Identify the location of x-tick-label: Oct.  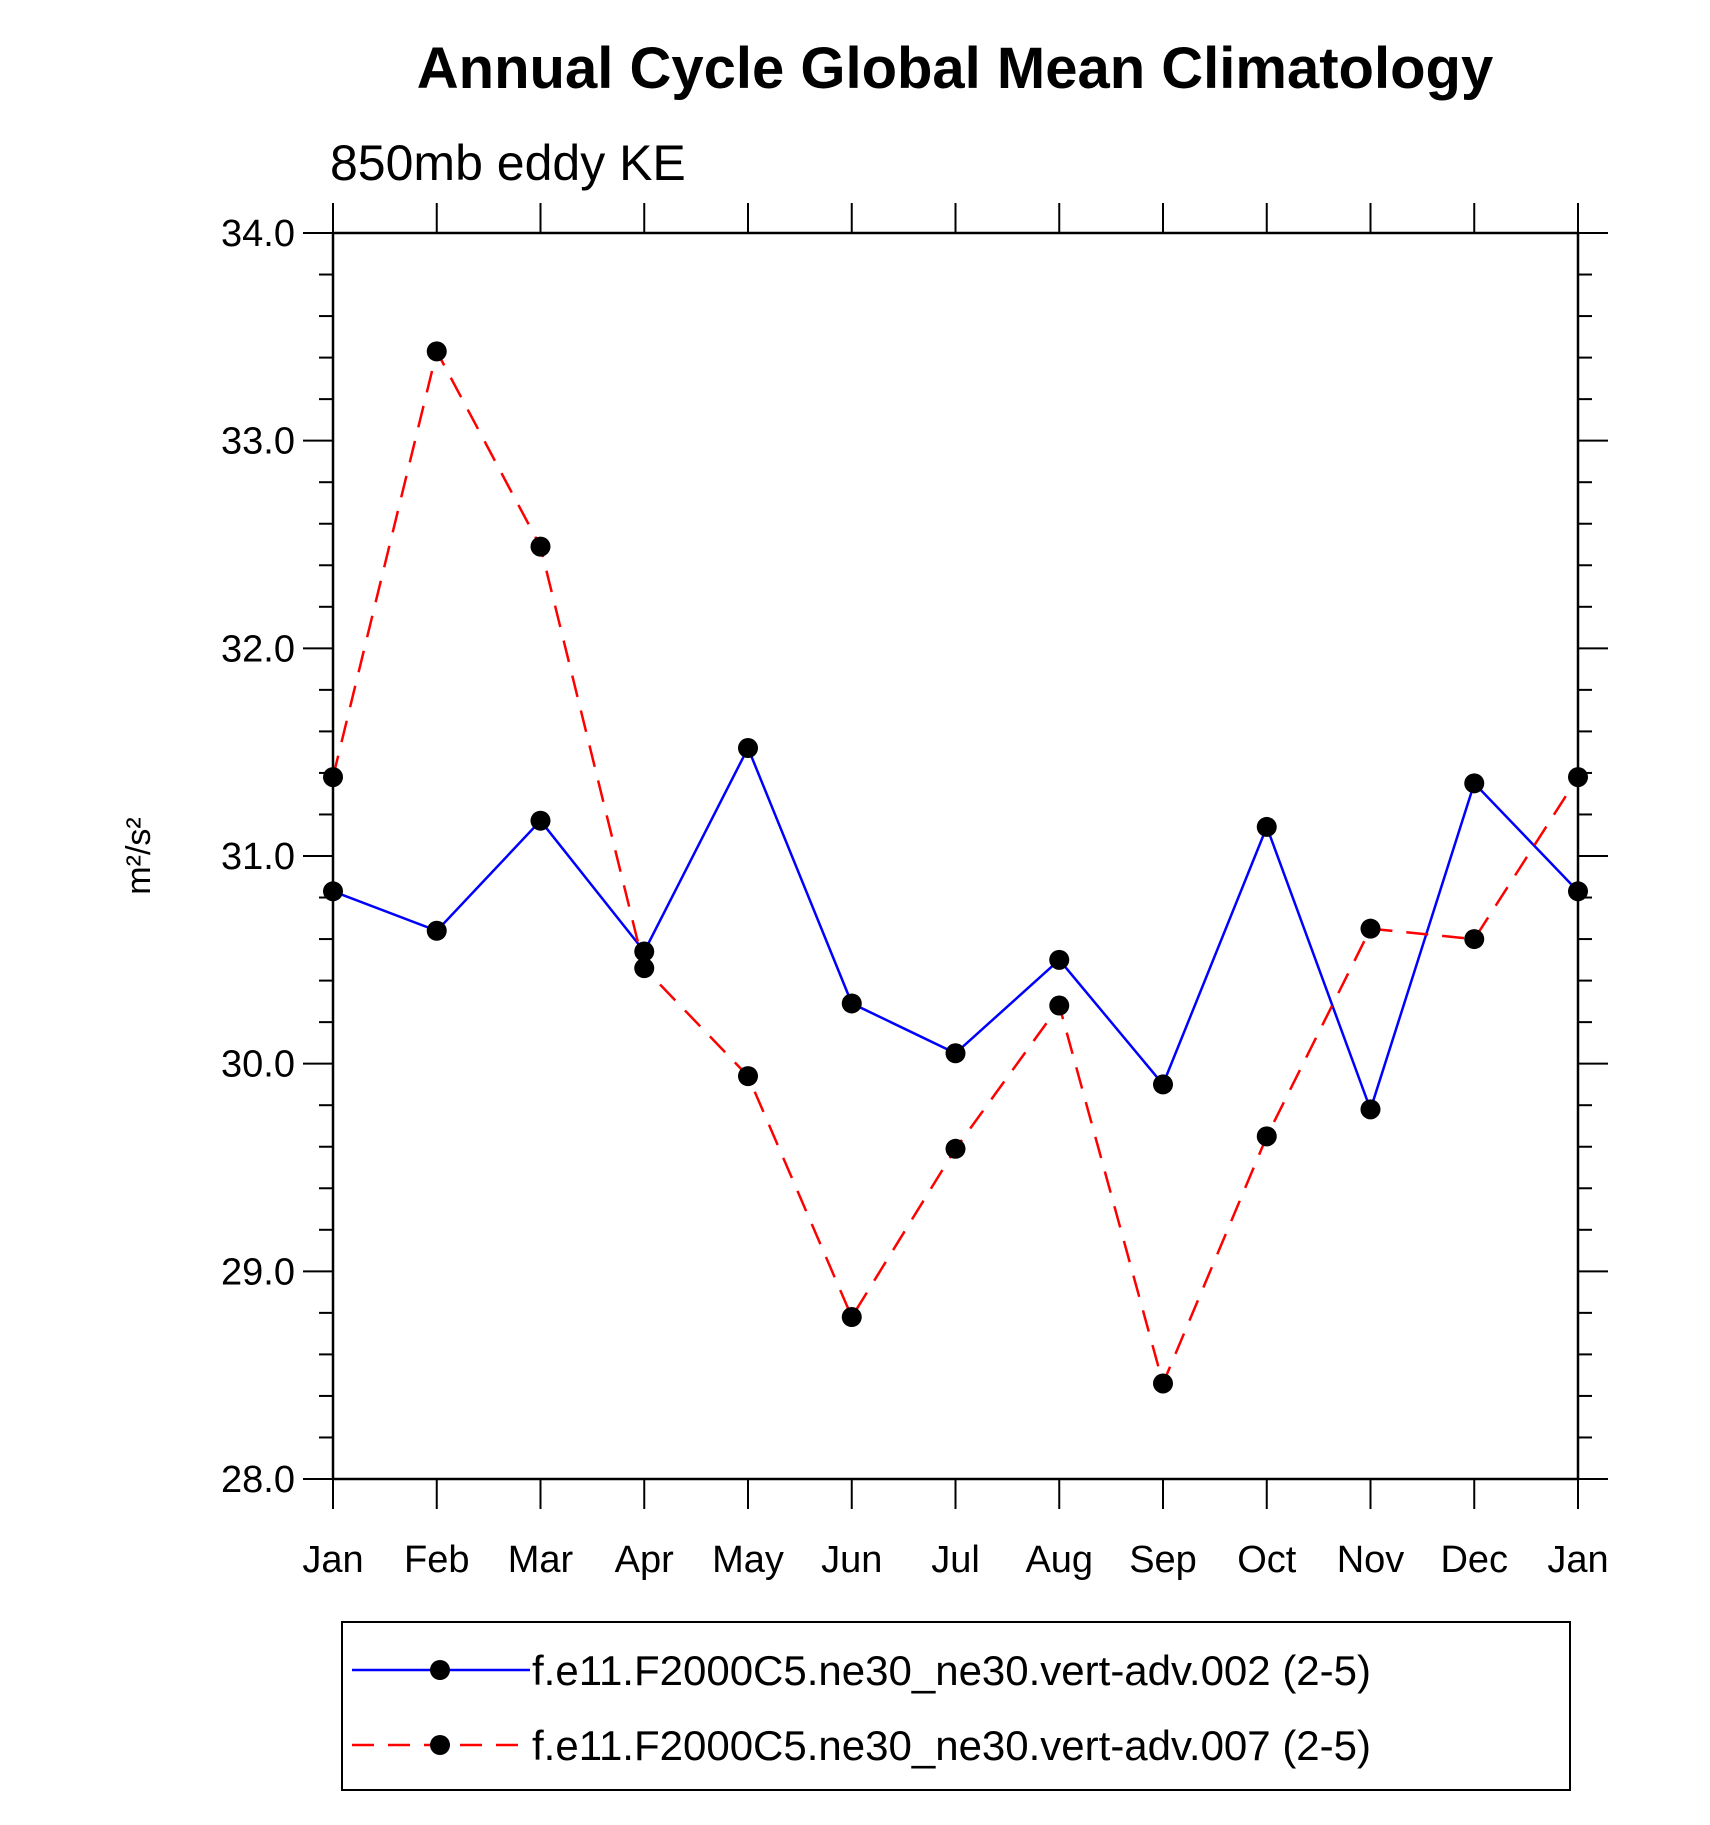
(1267, 1560).